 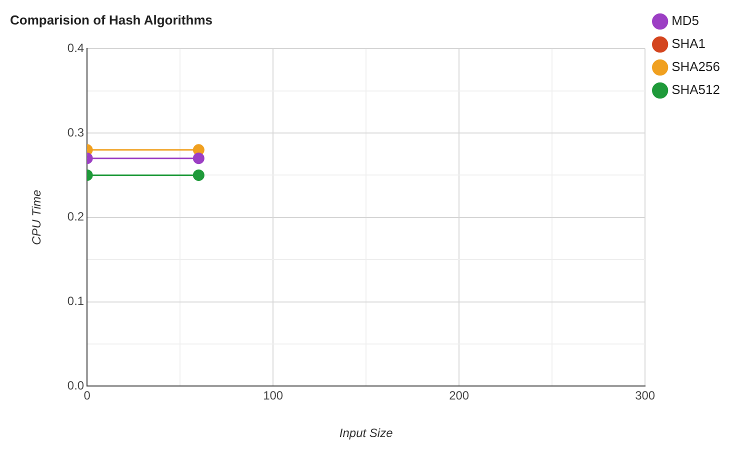 I want to click on x-tick-label: 300, so click(x=645, y=395).